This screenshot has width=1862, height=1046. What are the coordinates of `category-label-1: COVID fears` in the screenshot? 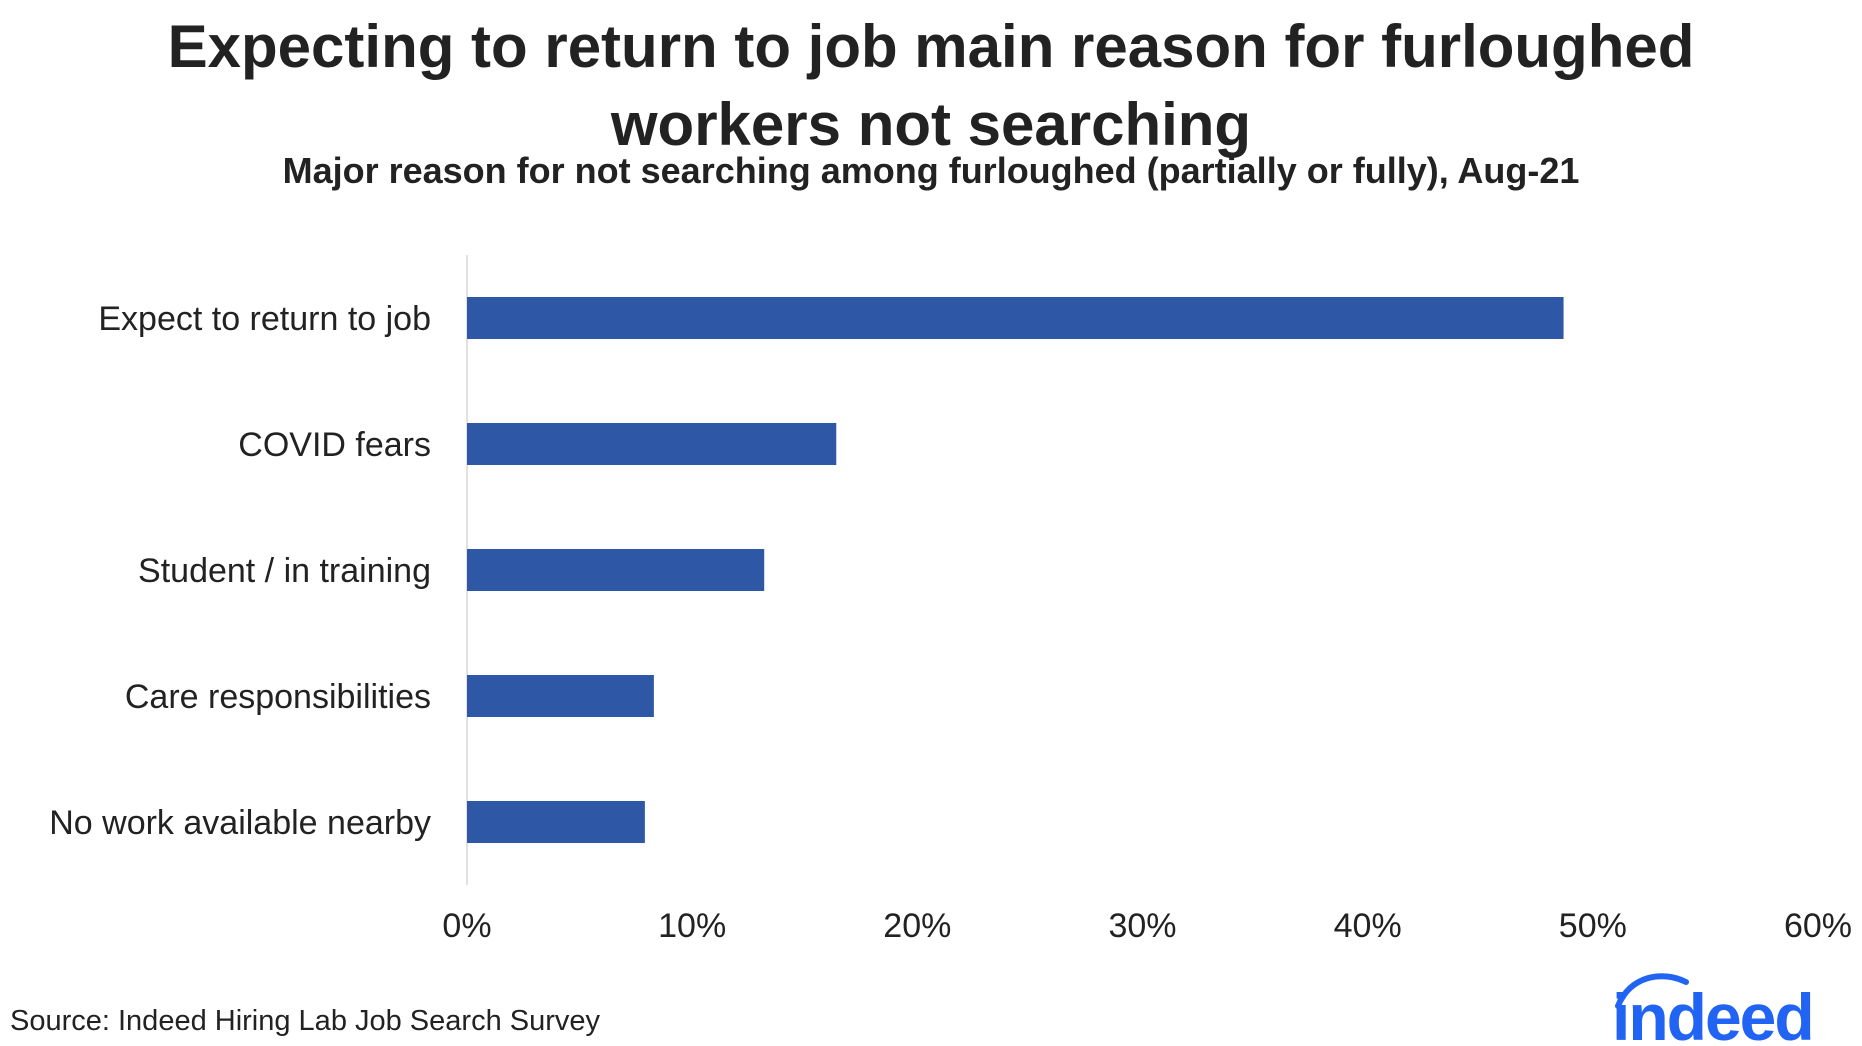 It's located at (334, 445).